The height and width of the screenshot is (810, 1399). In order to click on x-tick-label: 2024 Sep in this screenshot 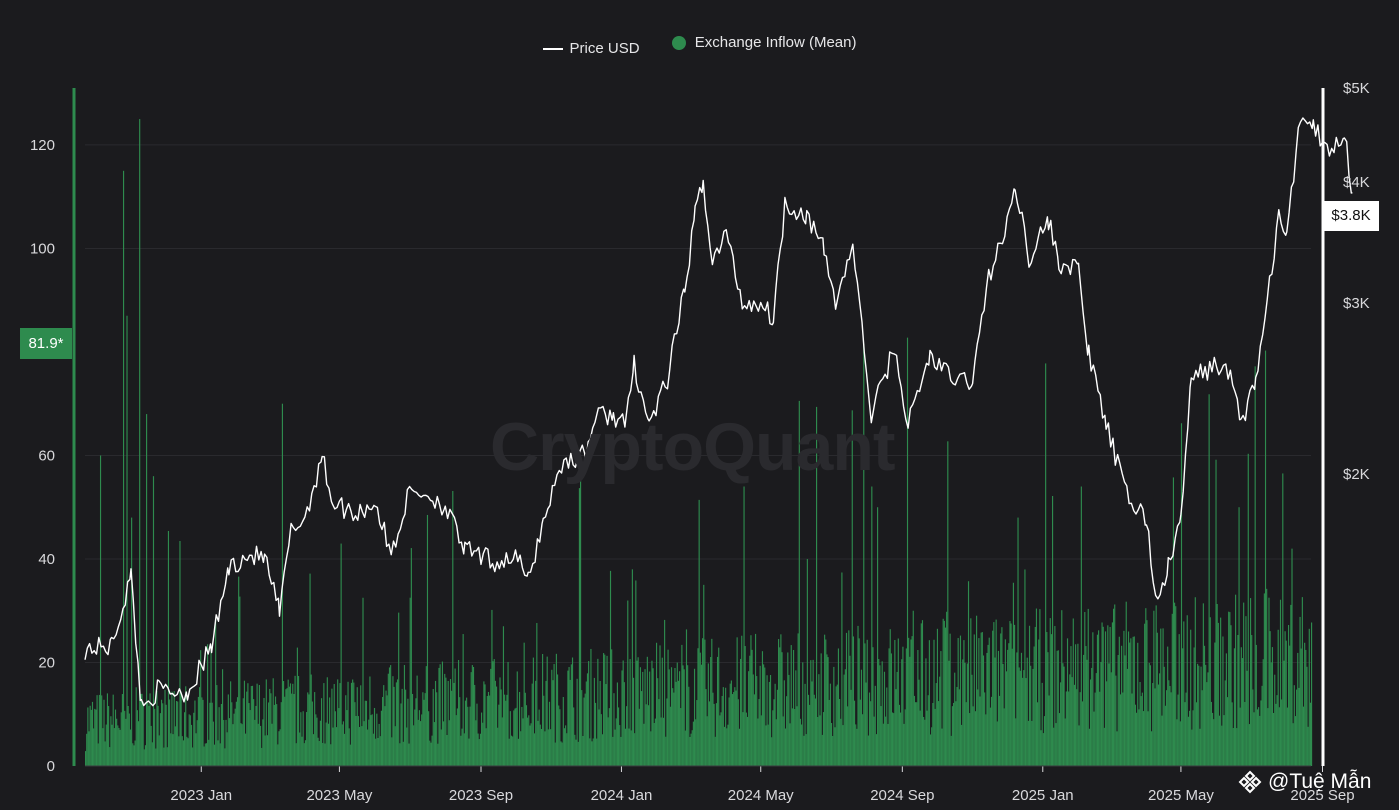, I will do `click(902, 795)`.